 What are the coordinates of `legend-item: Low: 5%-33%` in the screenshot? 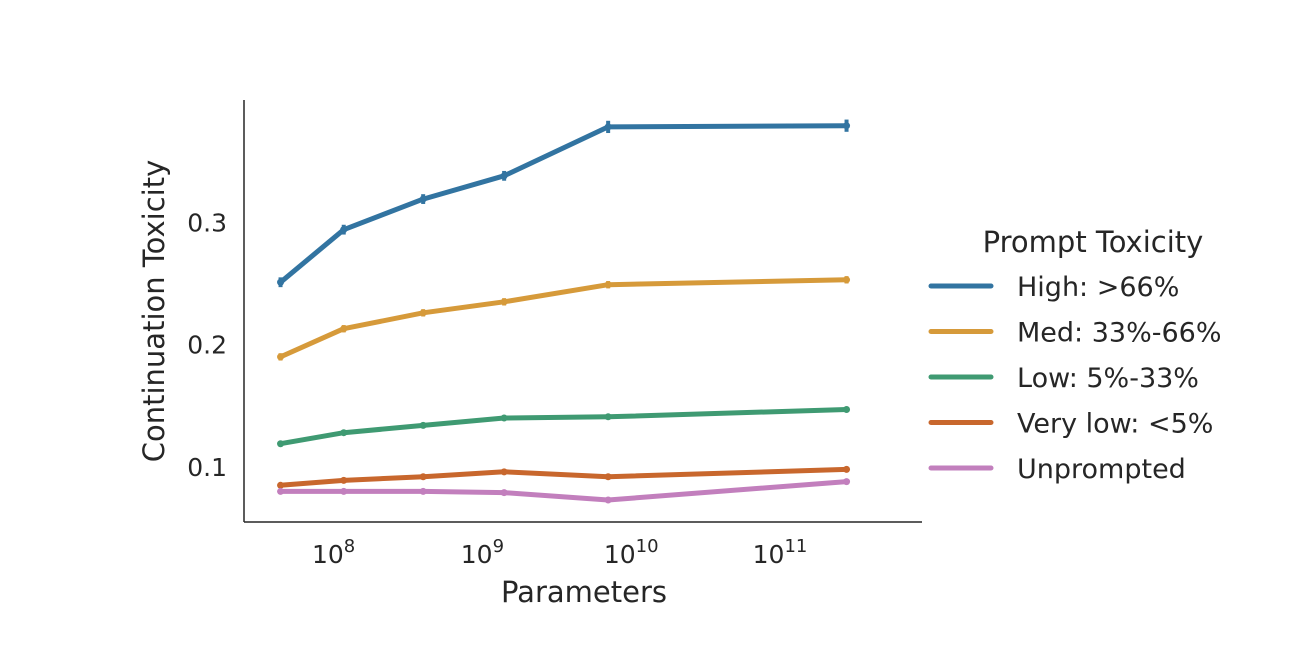 It's located at (1063, 378).